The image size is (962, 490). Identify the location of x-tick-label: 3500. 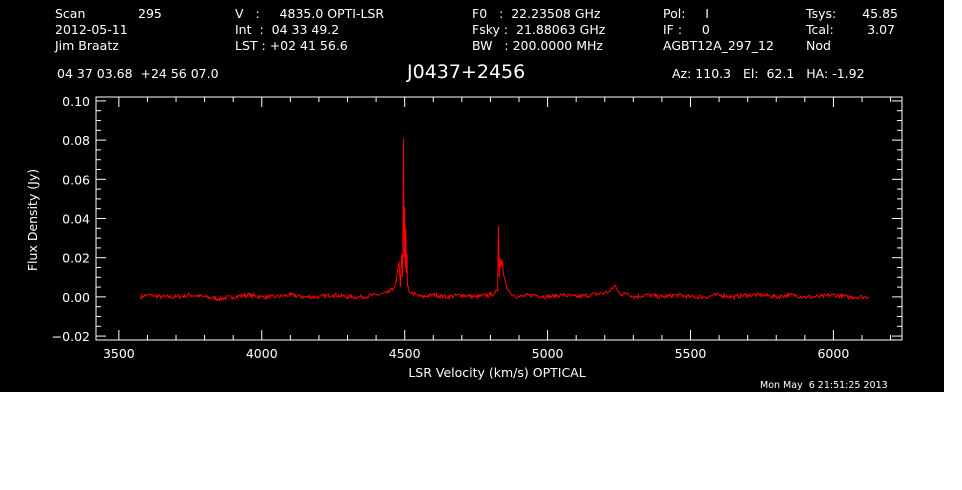
(119, 353).